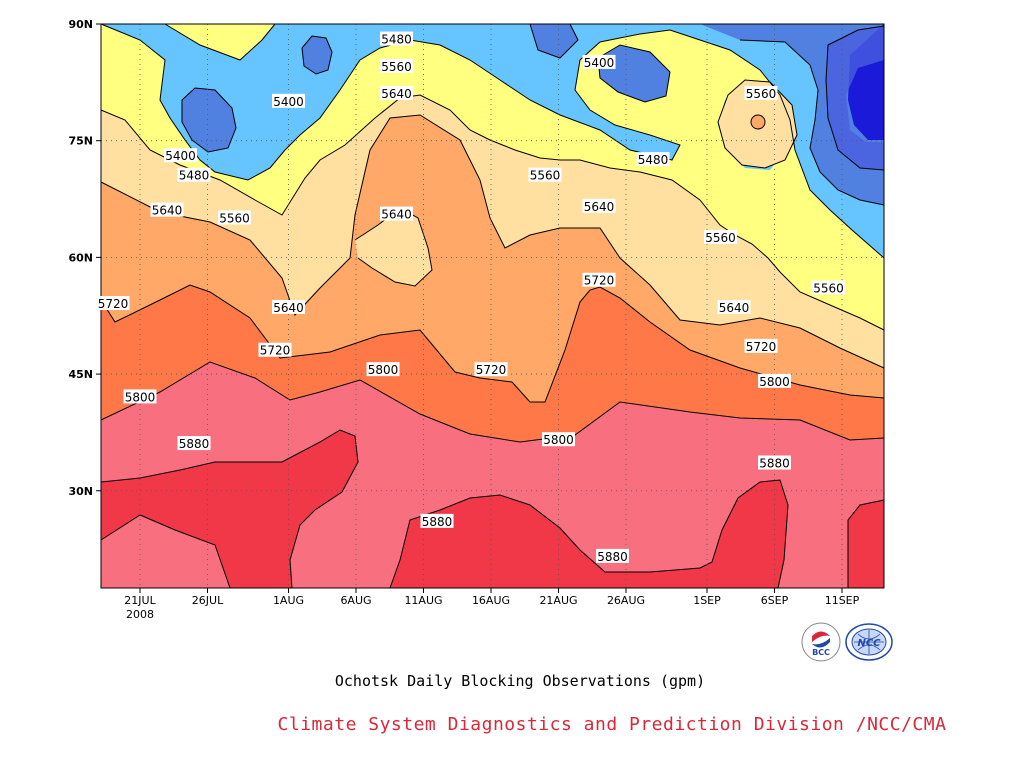  I want to click on x-tick-label: 1SEP, so click(707, 600).